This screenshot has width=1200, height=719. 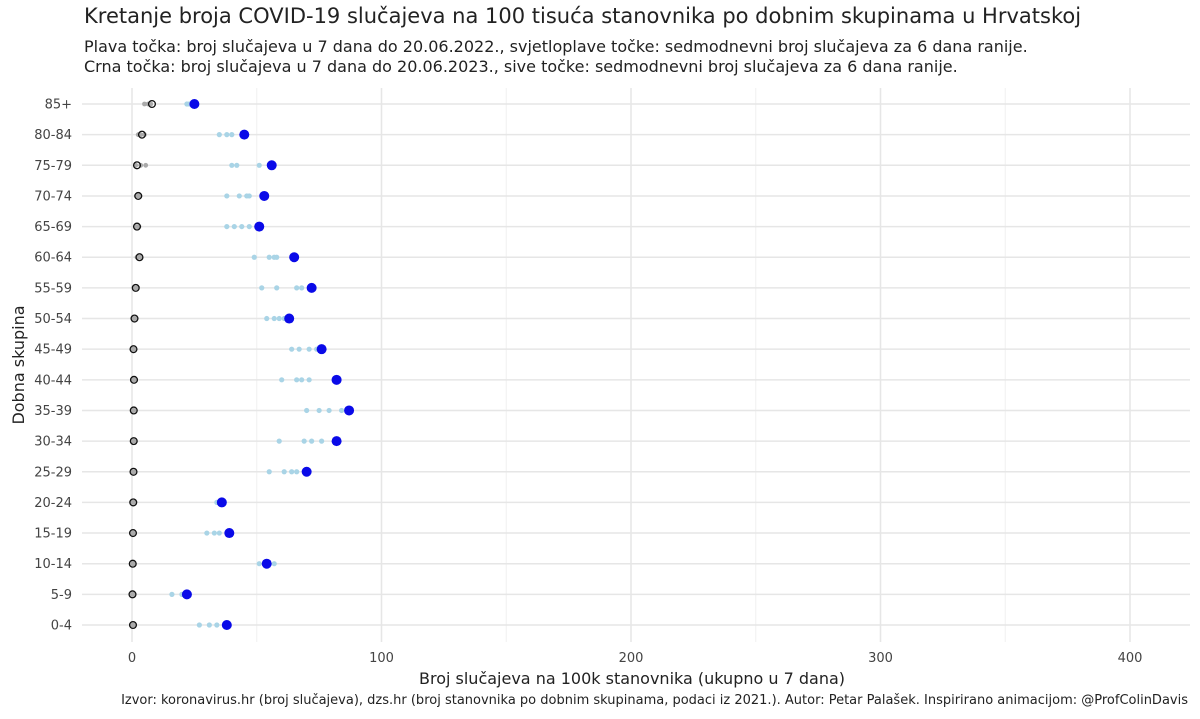 I want to click on x-tick-label: 300, so click(x=880, y=658).